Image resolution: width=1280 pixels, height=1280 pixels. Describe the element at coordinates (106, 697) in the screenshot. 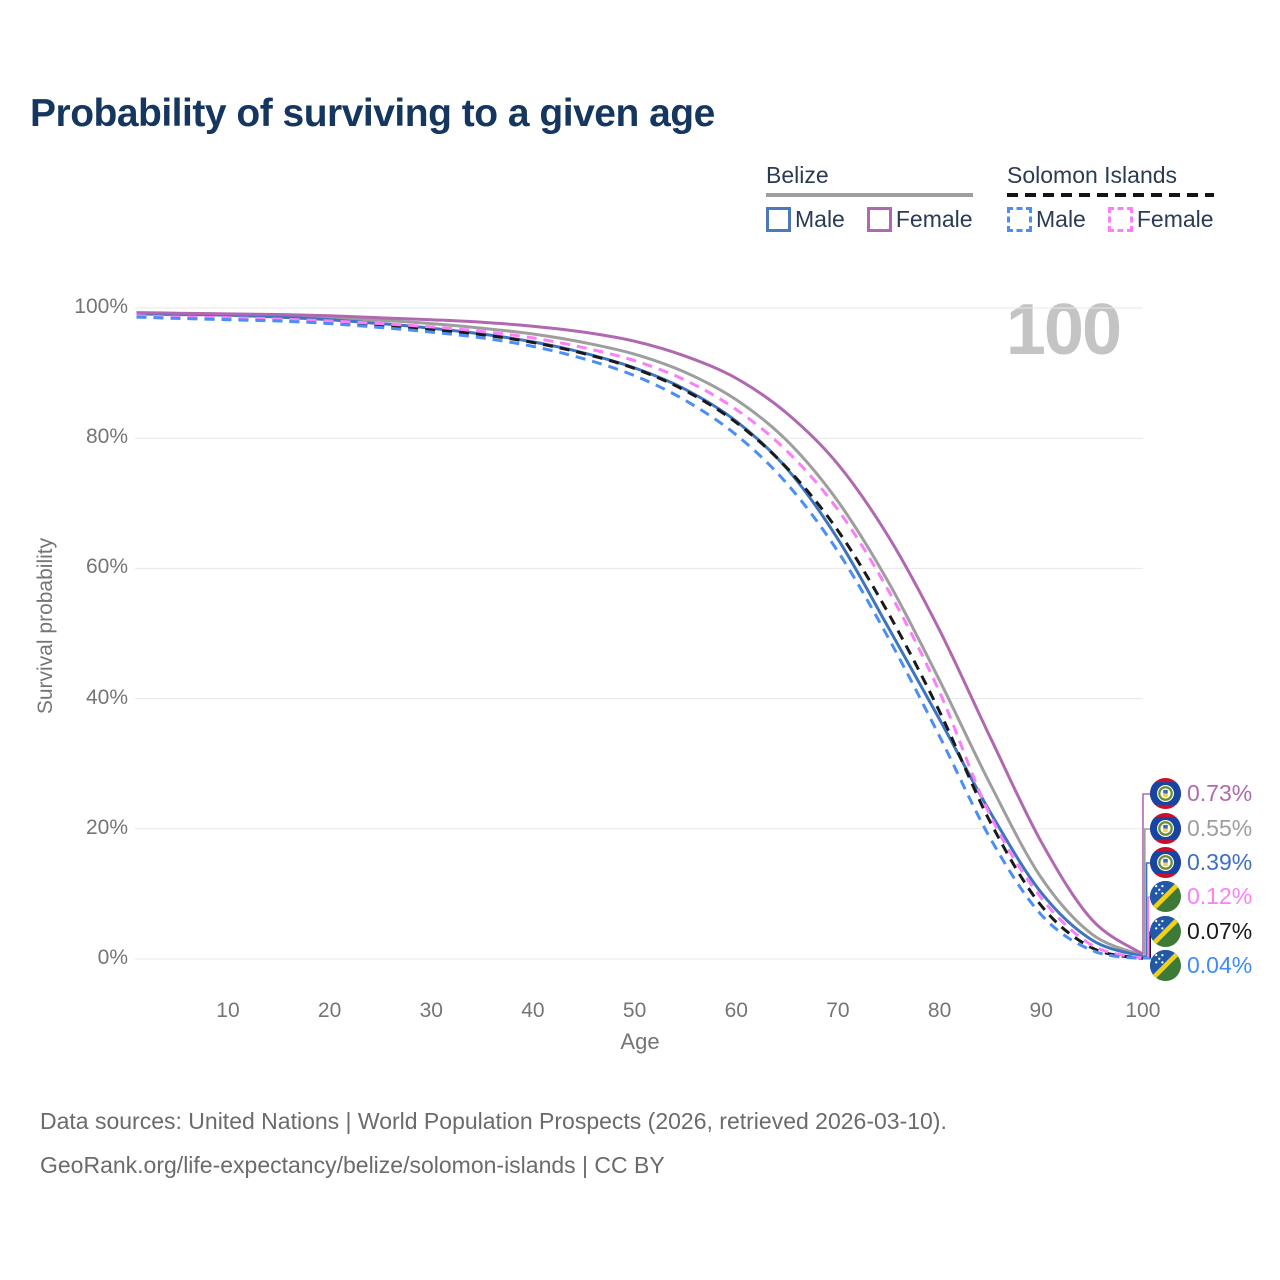

I see `y-tick-40%: 40%` at that location.